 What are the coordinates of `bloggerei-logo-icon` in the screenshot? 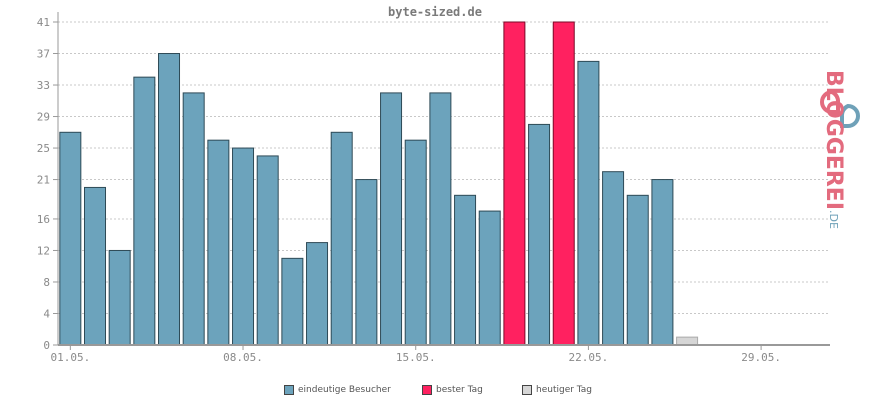 It's located at (840, 108).